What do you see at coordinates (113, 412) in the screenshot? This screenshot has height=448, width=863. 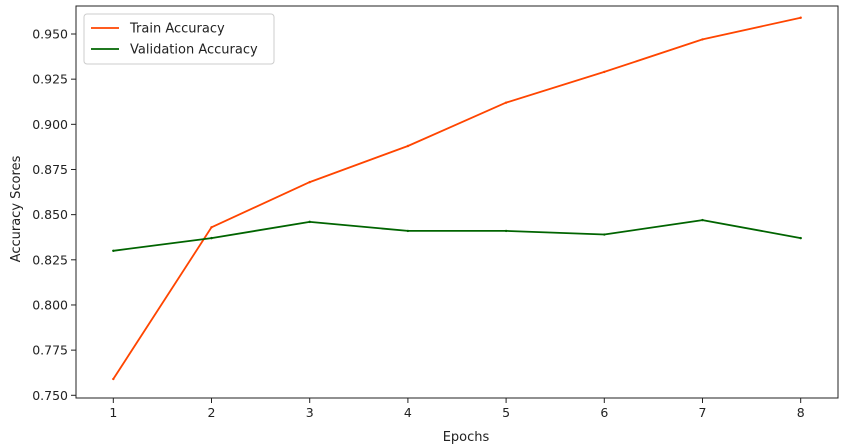 I see `x-tick-label-1: 1` at bounding box center [113, 412].